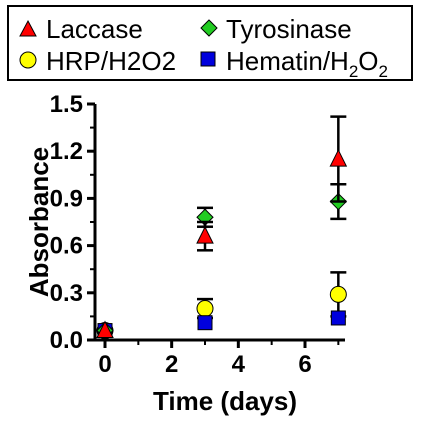 Image resolution: width=423 pixels, height=429 pixels. What do you see at coordinates (66, 198) in the screenshot?
I see `y-tick-label: 0.9` at bounding box center [66, 198].